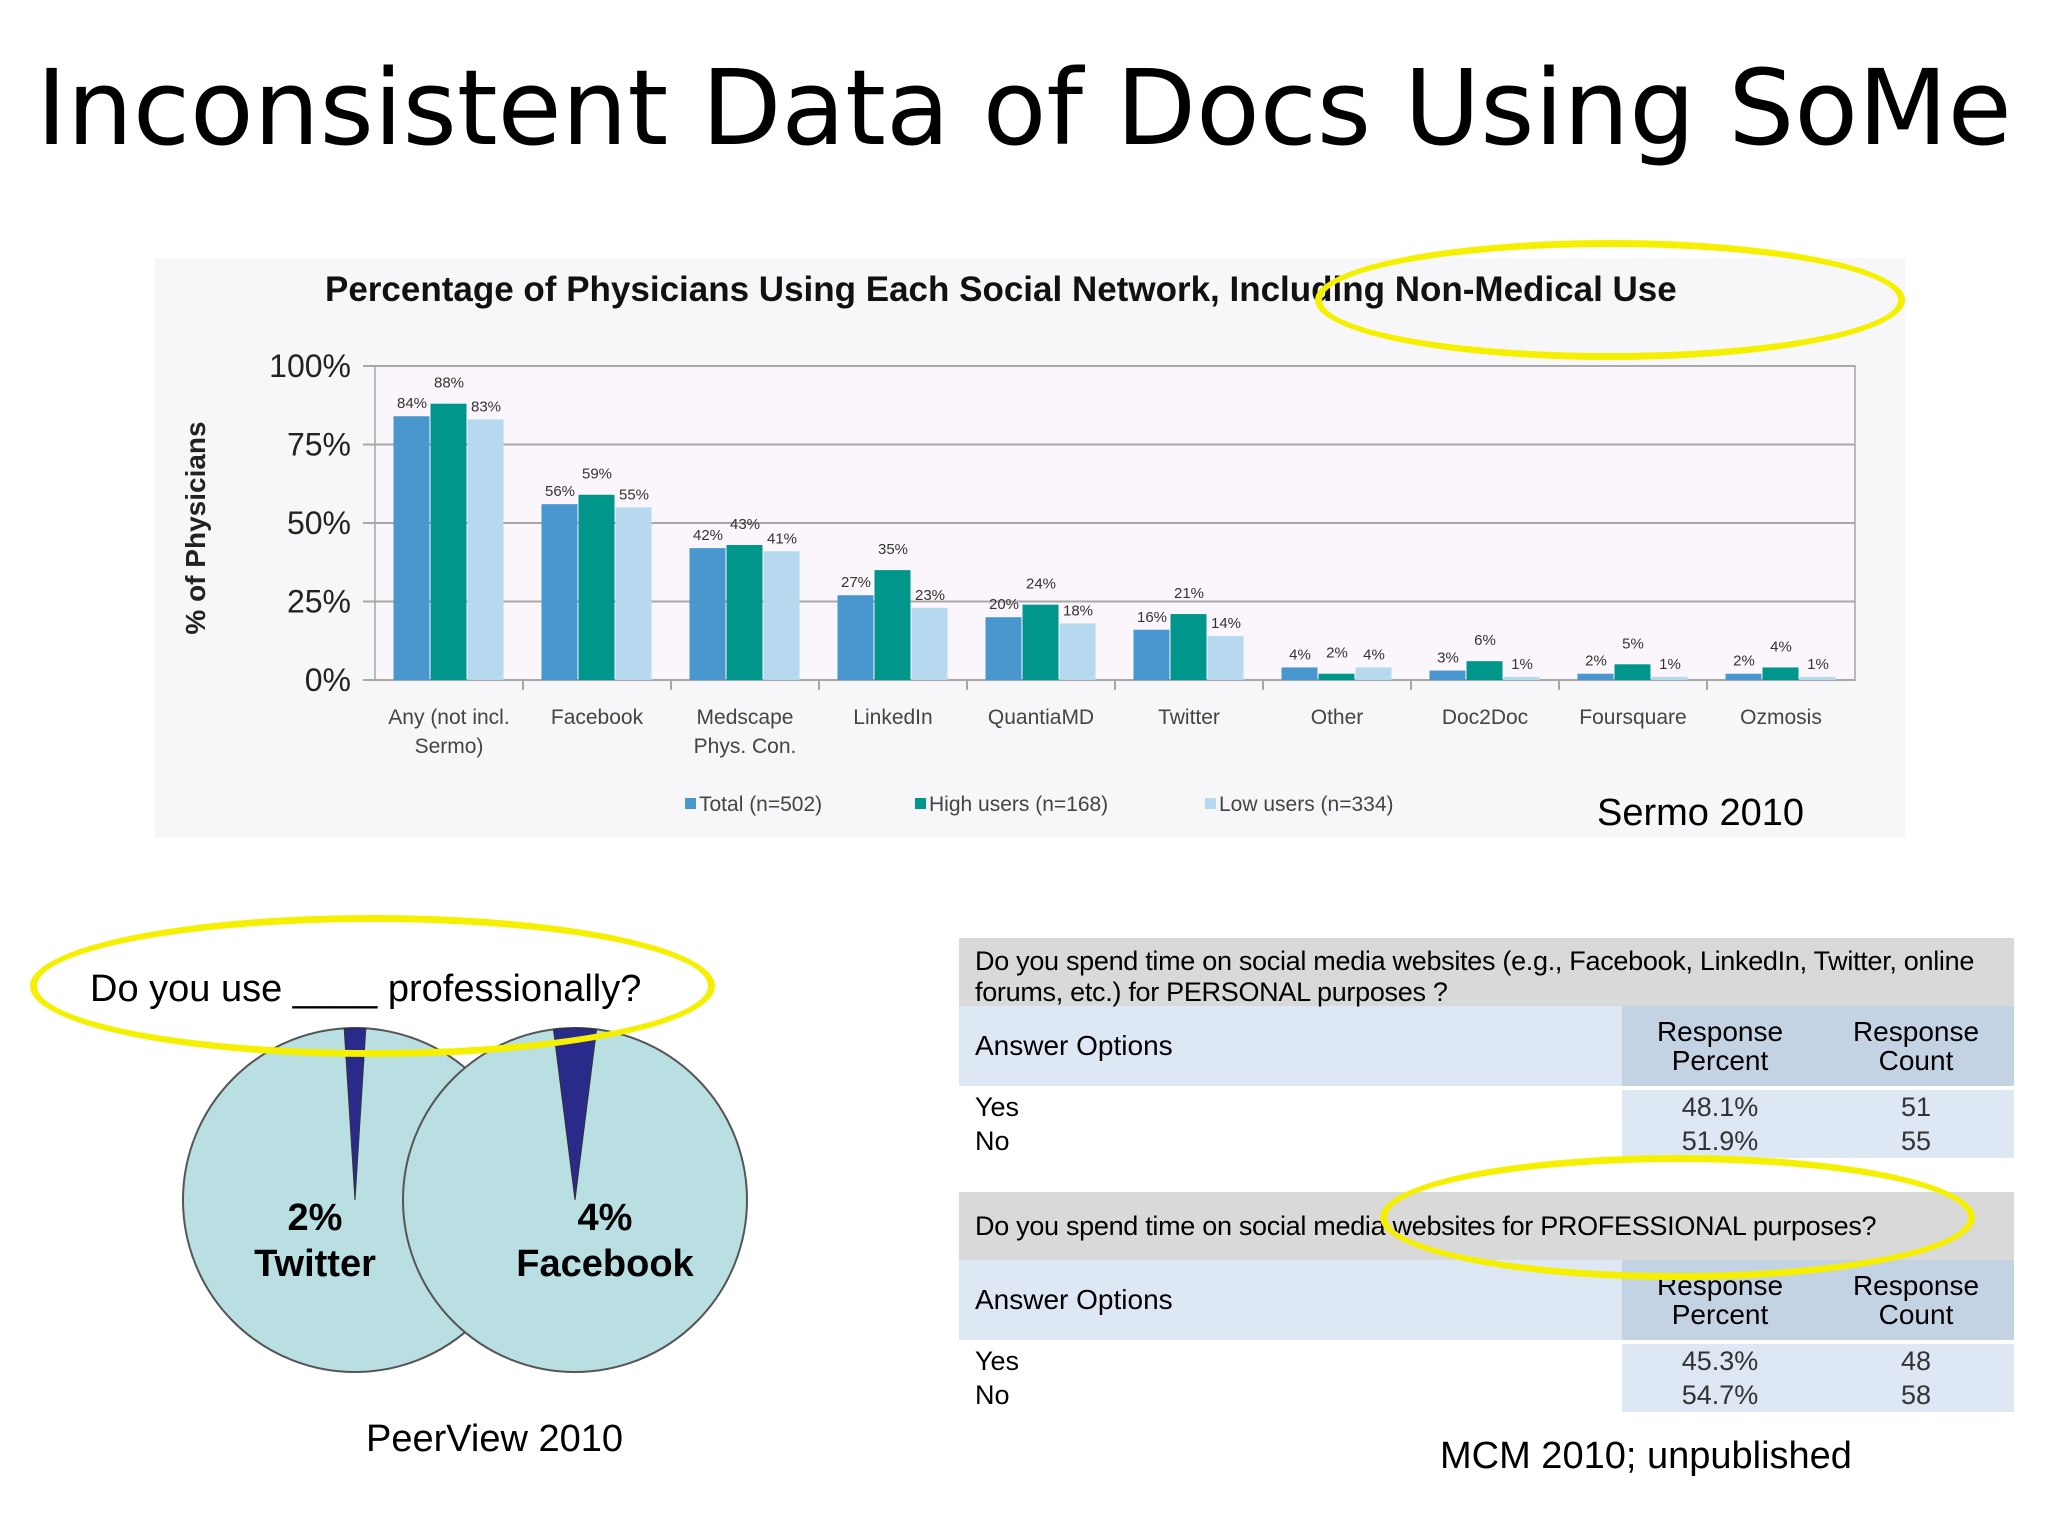  I want to click on bar-data-label: 59%, so click(597, 474).